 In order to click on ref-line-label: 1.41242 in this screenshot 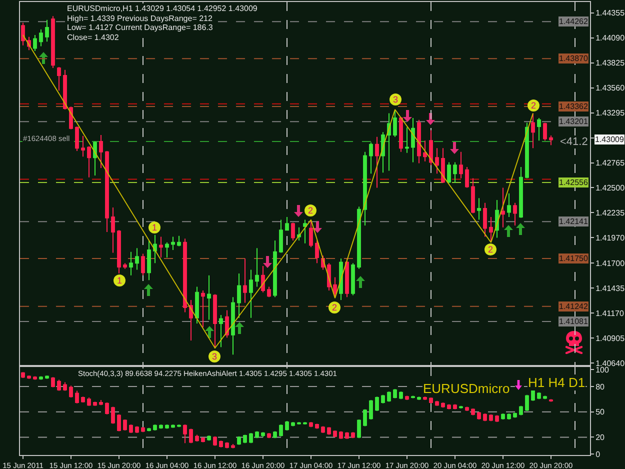, I will do `click(573, 306)`.